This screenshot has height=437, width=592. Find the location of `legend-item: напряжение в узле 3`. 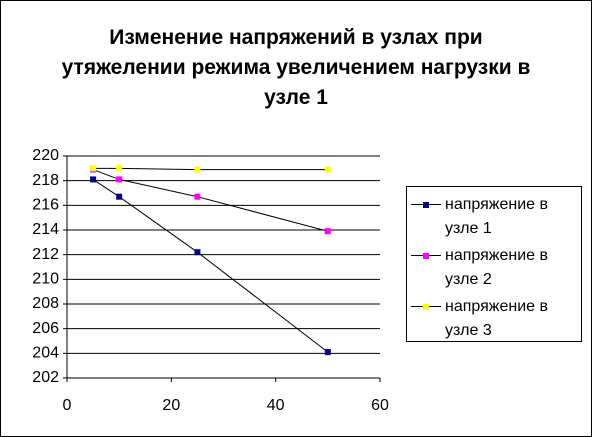

legend-item: напряжение в узле 3 is located at coordinates (494, 319).